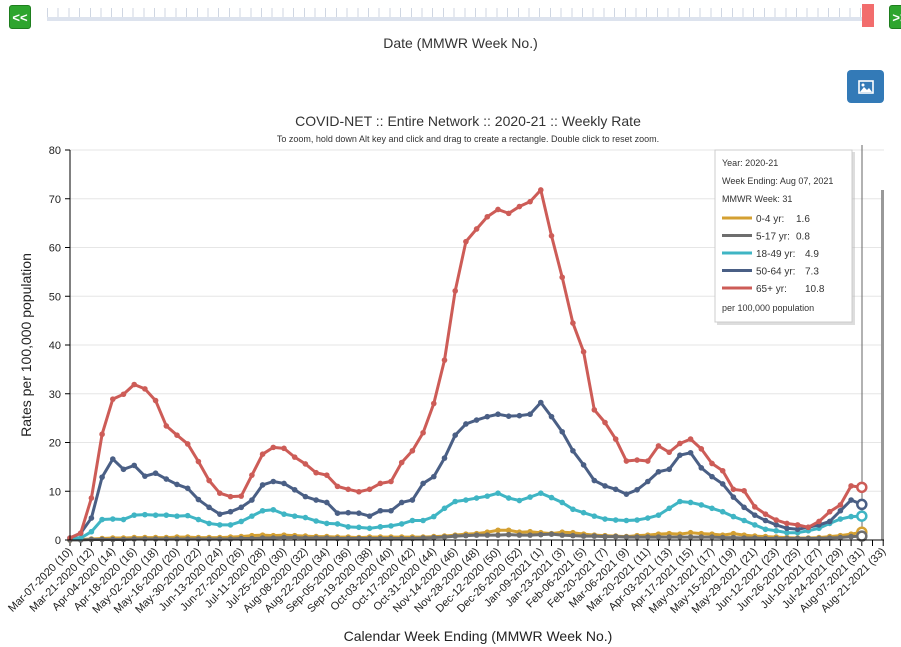  I want to click on date-slider-handle, so click(868, 15).